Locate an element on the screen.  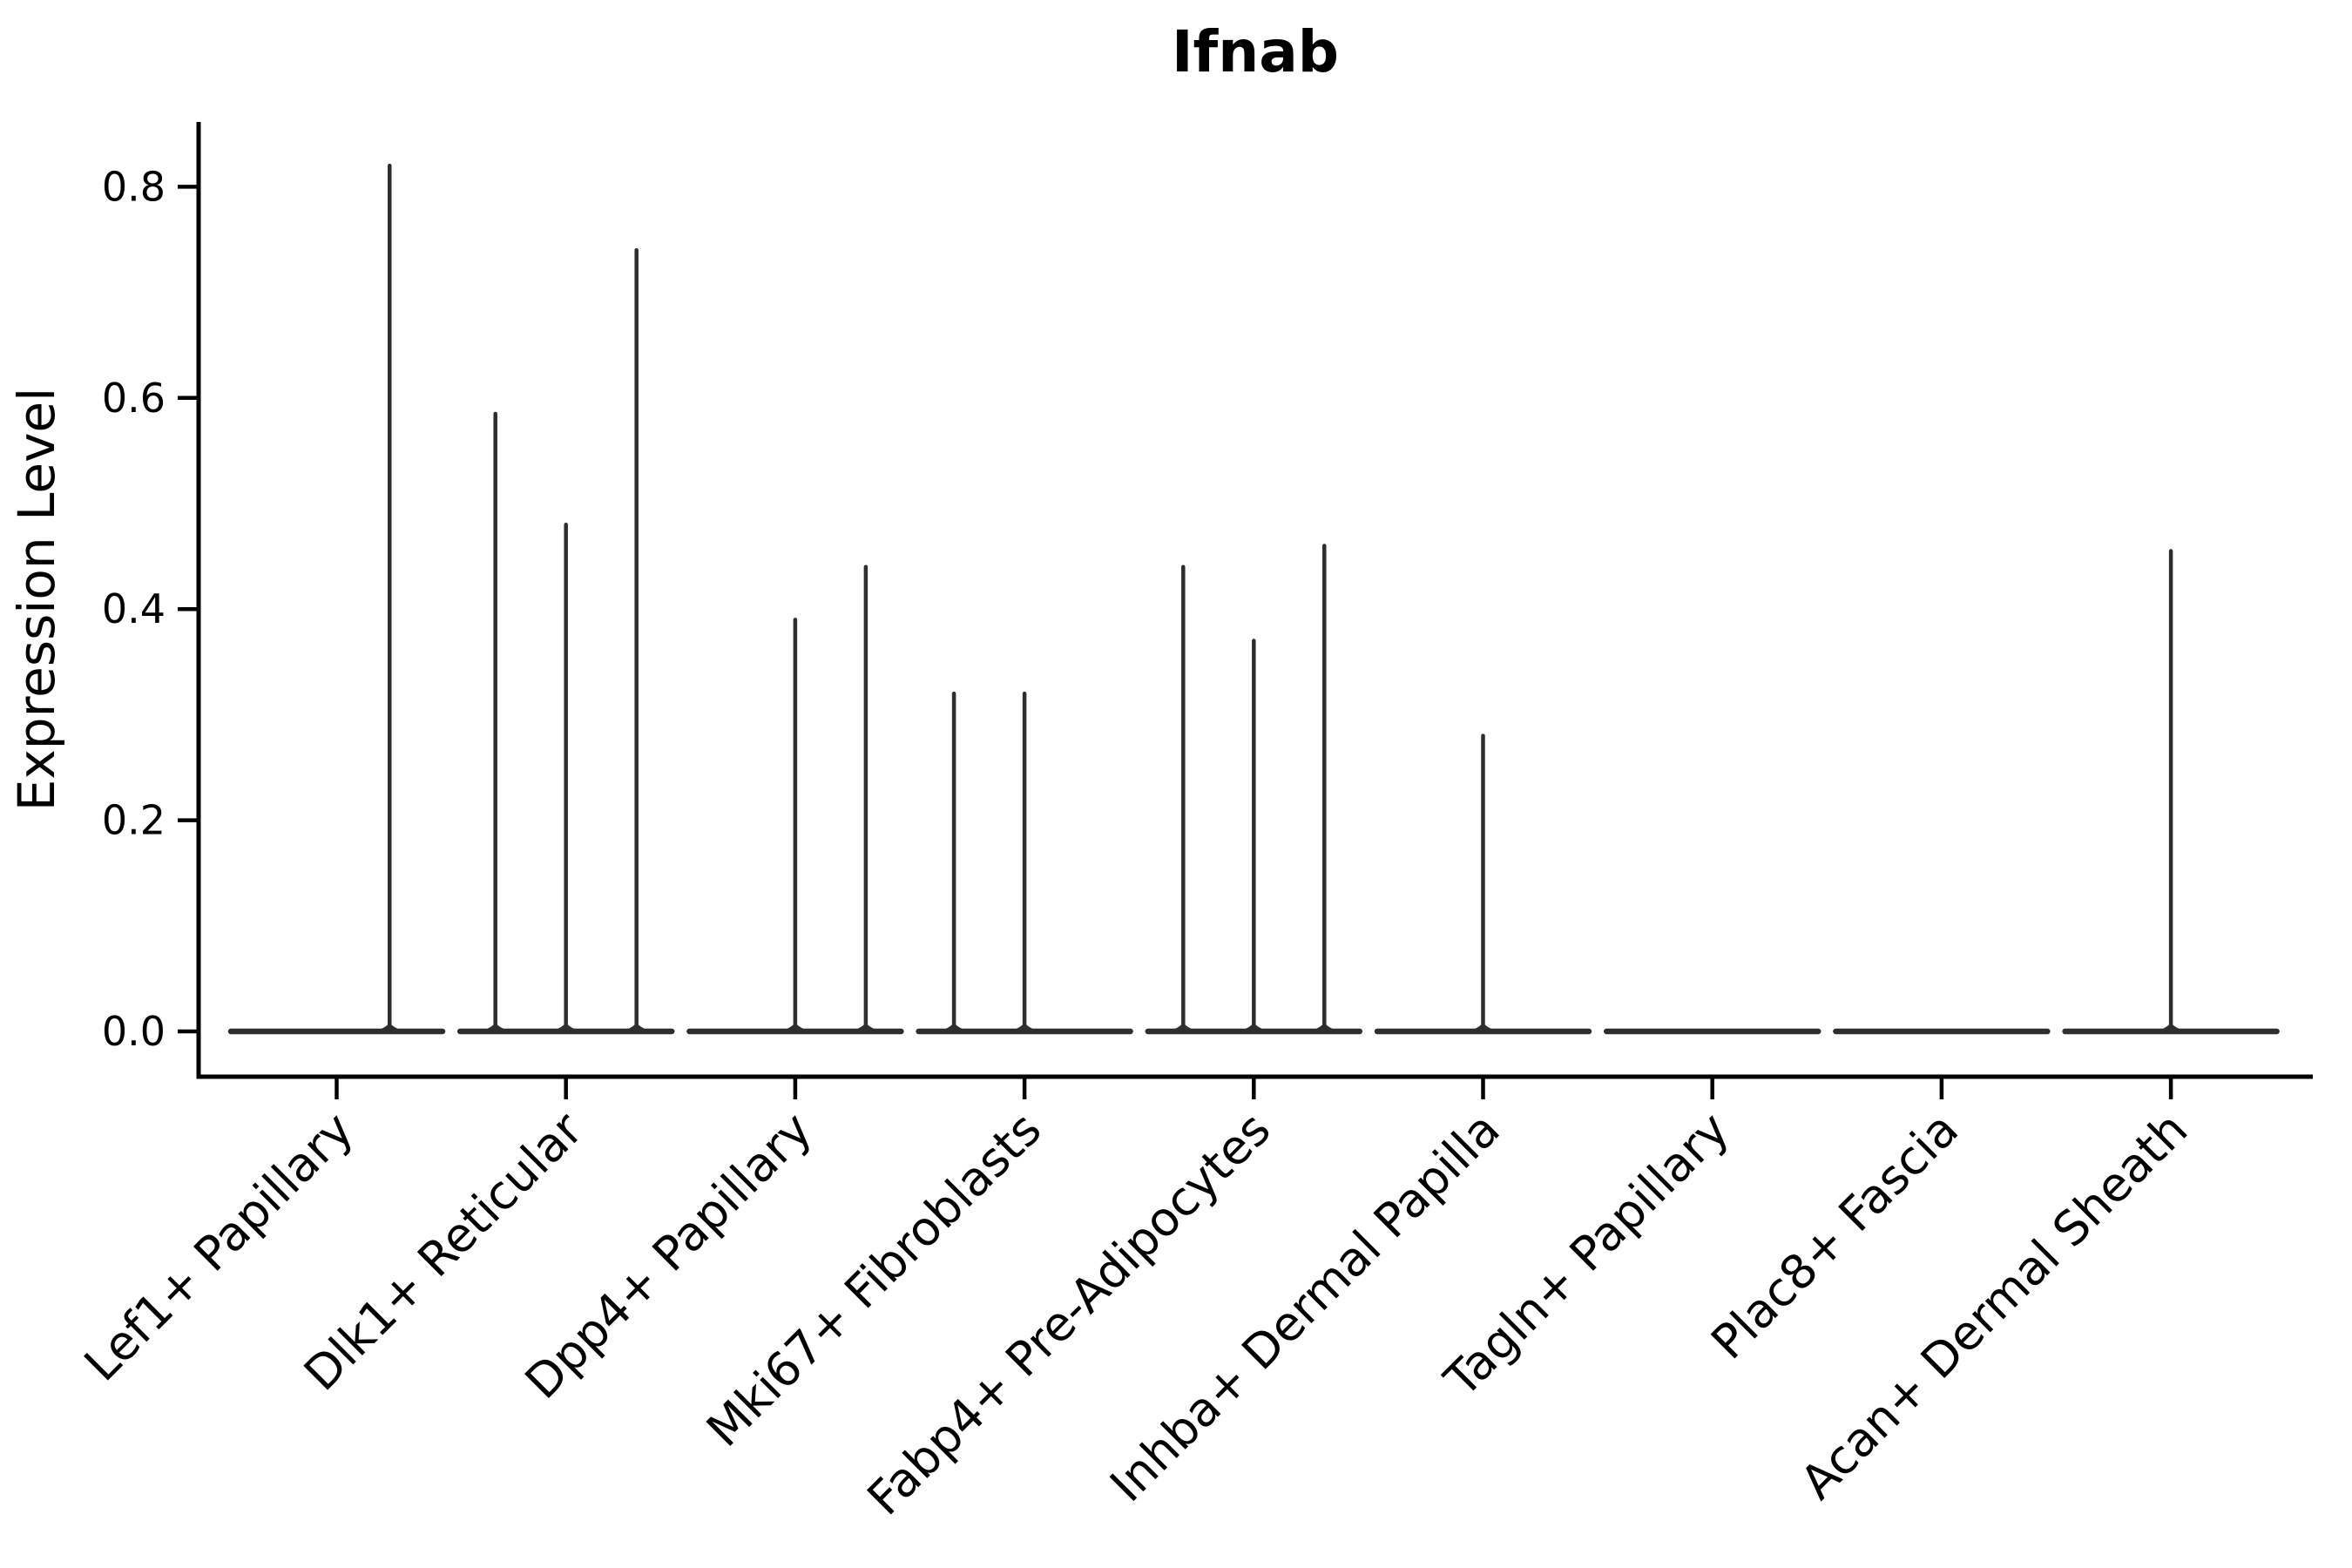
y-tick-label: 0.6 is located at coordinates (134, 398).